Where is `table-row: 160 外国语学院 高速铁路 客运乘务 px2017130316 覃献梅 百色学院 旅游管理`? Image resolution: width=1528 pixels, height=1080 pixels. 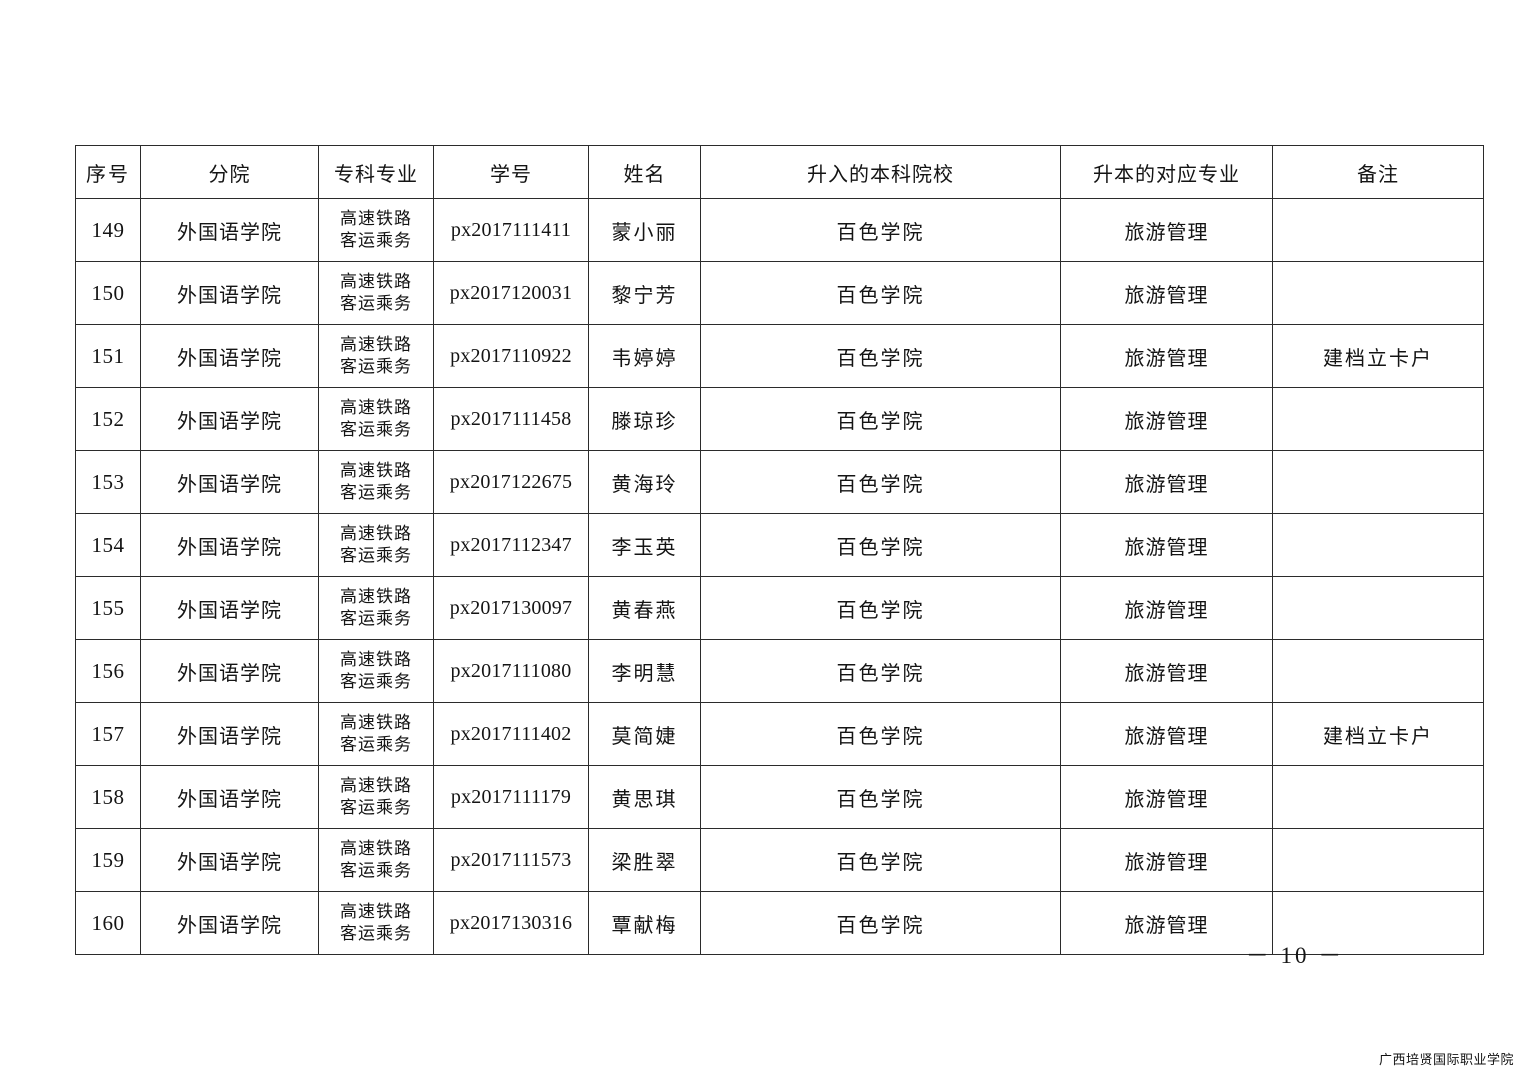 table-row: 160 外国语学院 高速铁路 客运乘务 px2017130316 覃献梅 百色学院 旅游管理 is located at coordinates (779, 923).